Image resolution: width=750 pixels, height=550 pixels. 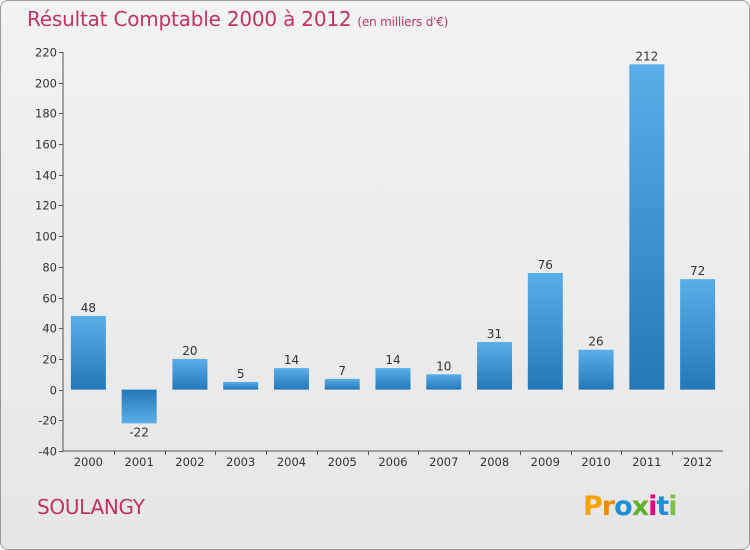 What do you see at coordinates (494, 462) in the screenshot?
I see `x-tick-label: 2008` at bounding box center [494, 462].